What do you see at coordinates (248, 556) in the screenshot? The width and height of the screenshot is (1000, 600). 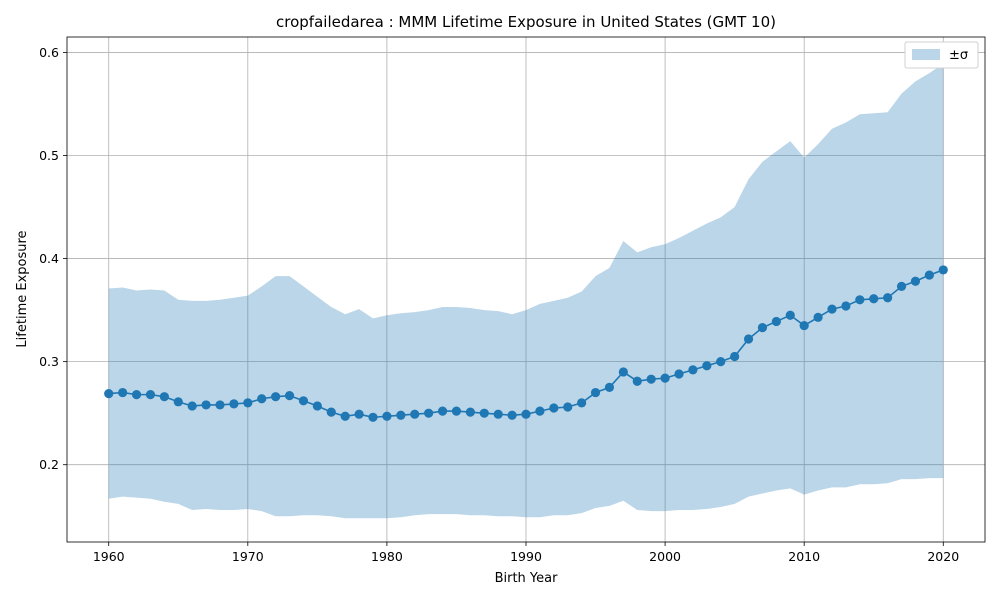 I see `x-tick-label: 1970` at bounding box center [248, 556].